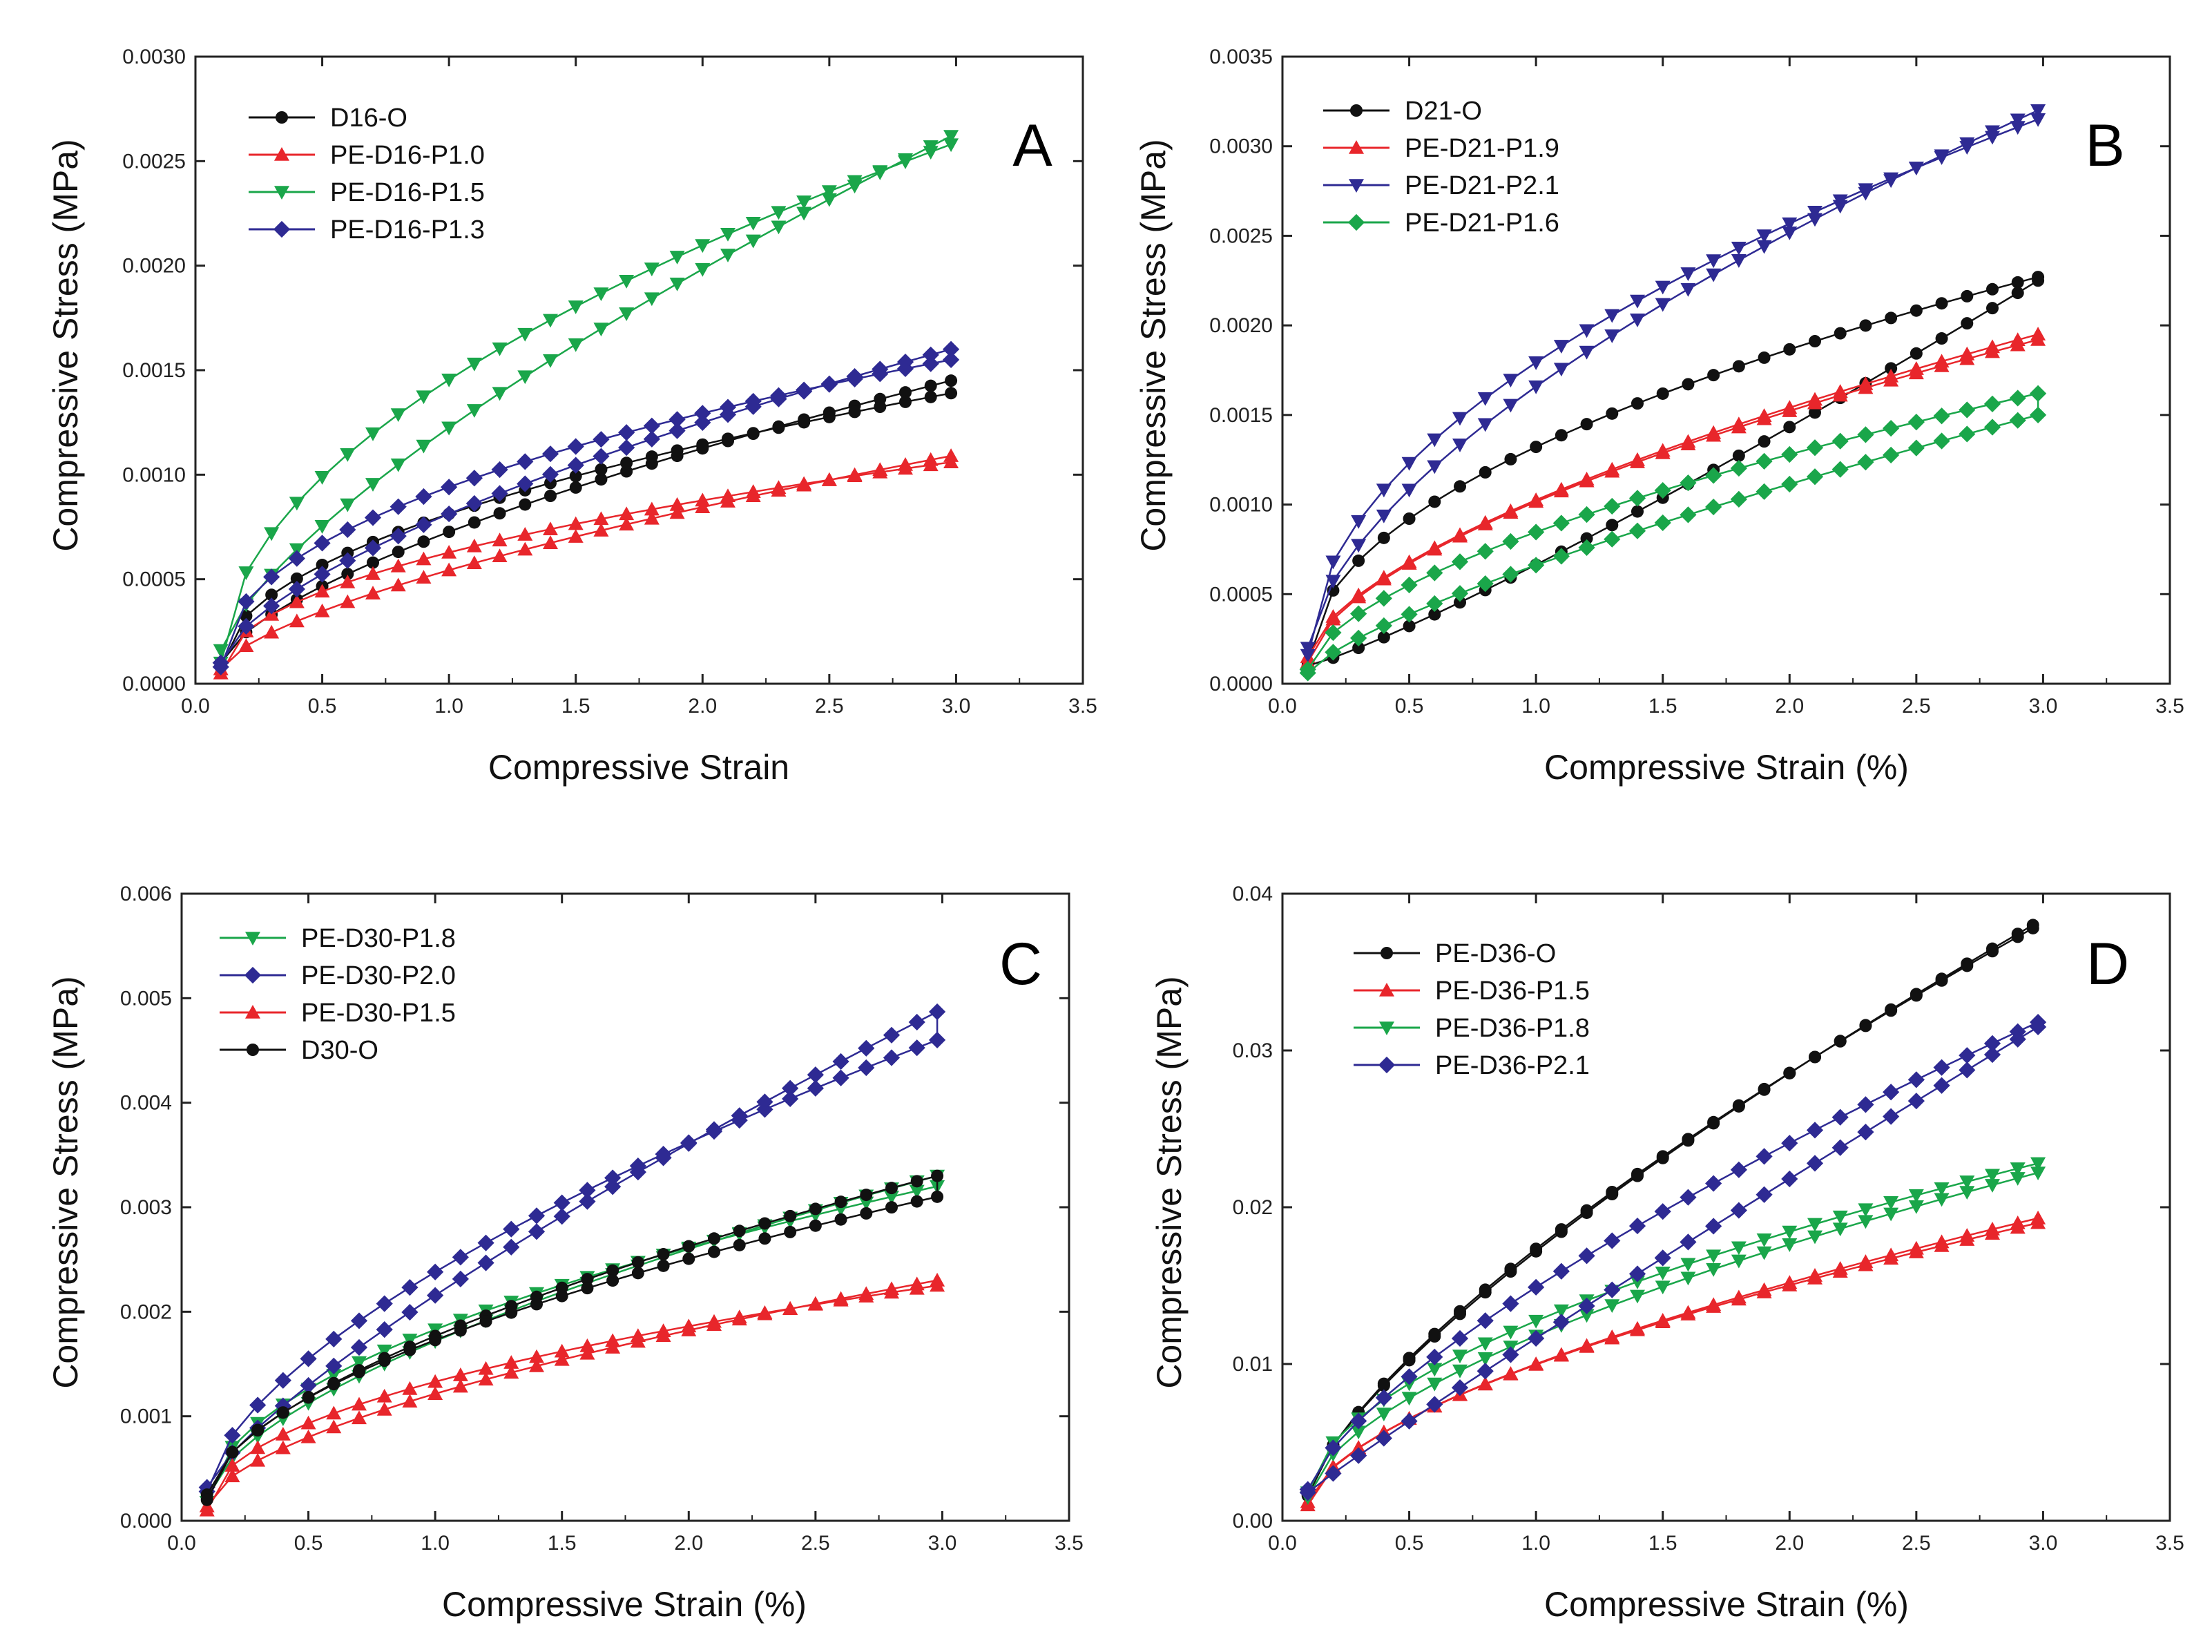 Image resolution: width=2212 pixels, height=1652 pixels. What do you see at coordinates (378, 1013) in the screenshot?
I see `panel-c-legend-label: PE-D30-P1.5` at bounding box center [378, 1013].